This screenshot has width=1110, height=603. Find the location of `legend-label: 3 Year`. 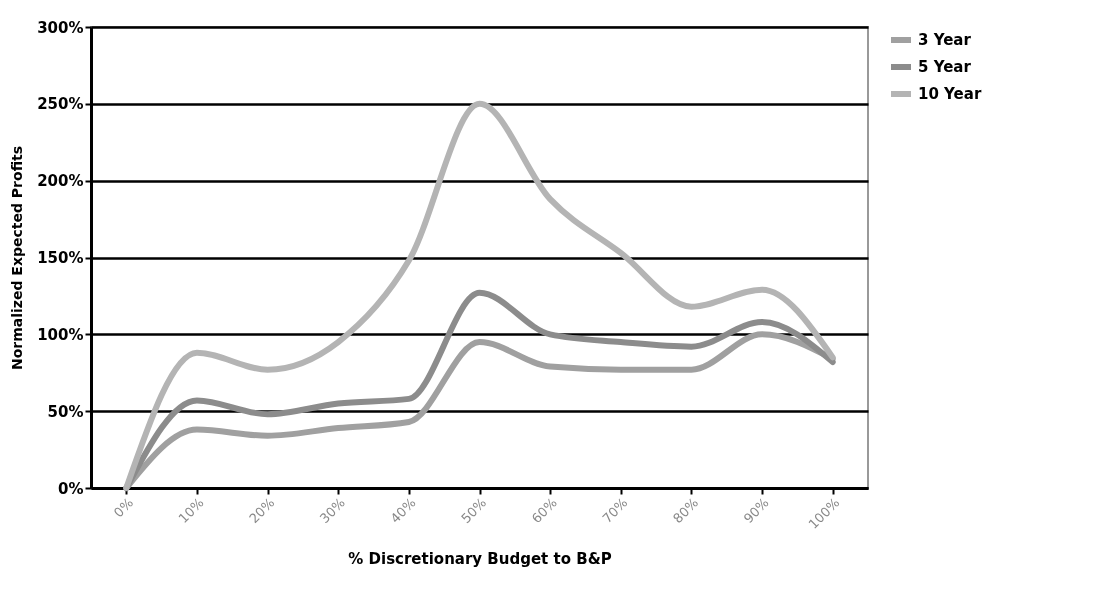

legend-label: 3 Year is located at coordinates (945, 40).